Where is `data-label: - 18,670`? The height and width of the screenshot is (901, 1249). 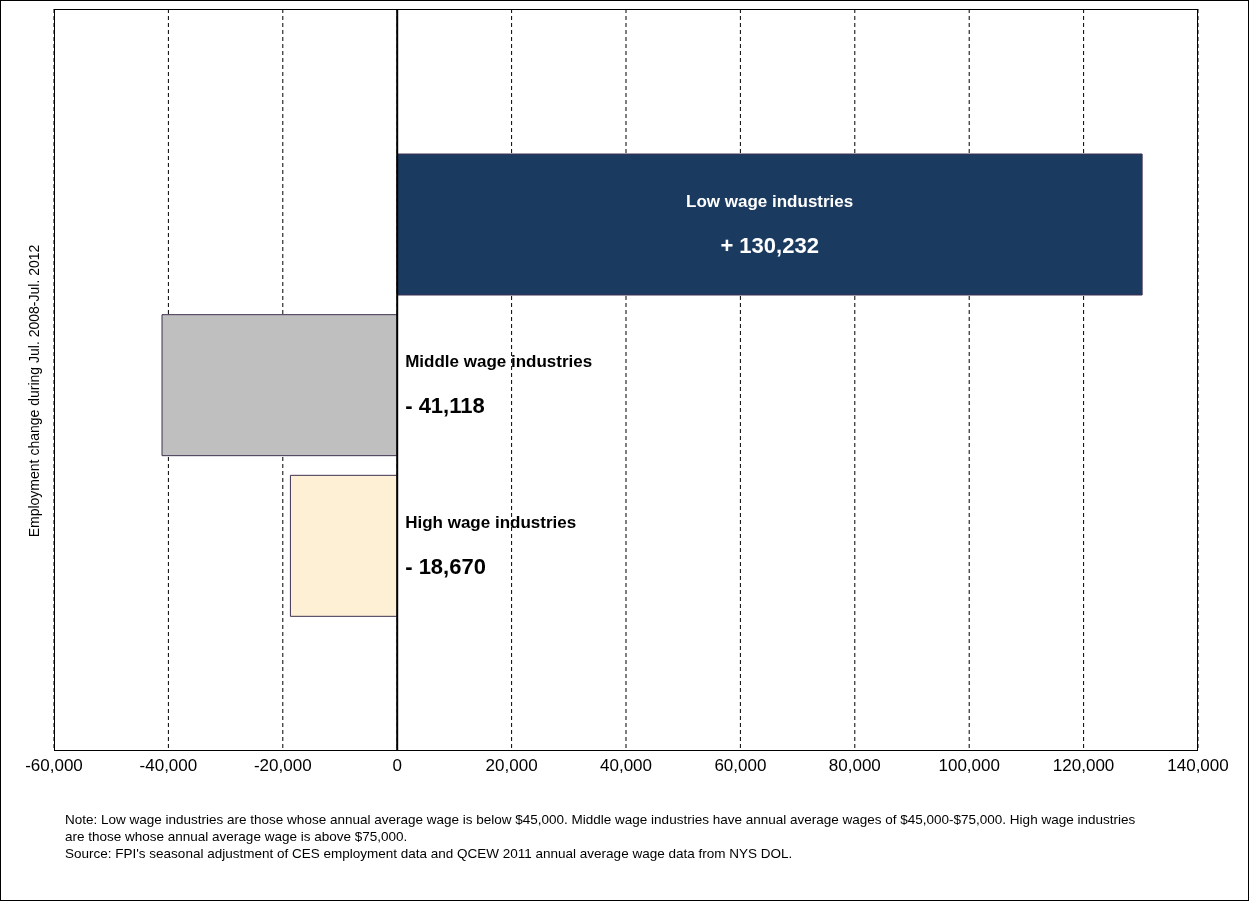 data-label: - 18,670 is located at coordinates (445, 566).